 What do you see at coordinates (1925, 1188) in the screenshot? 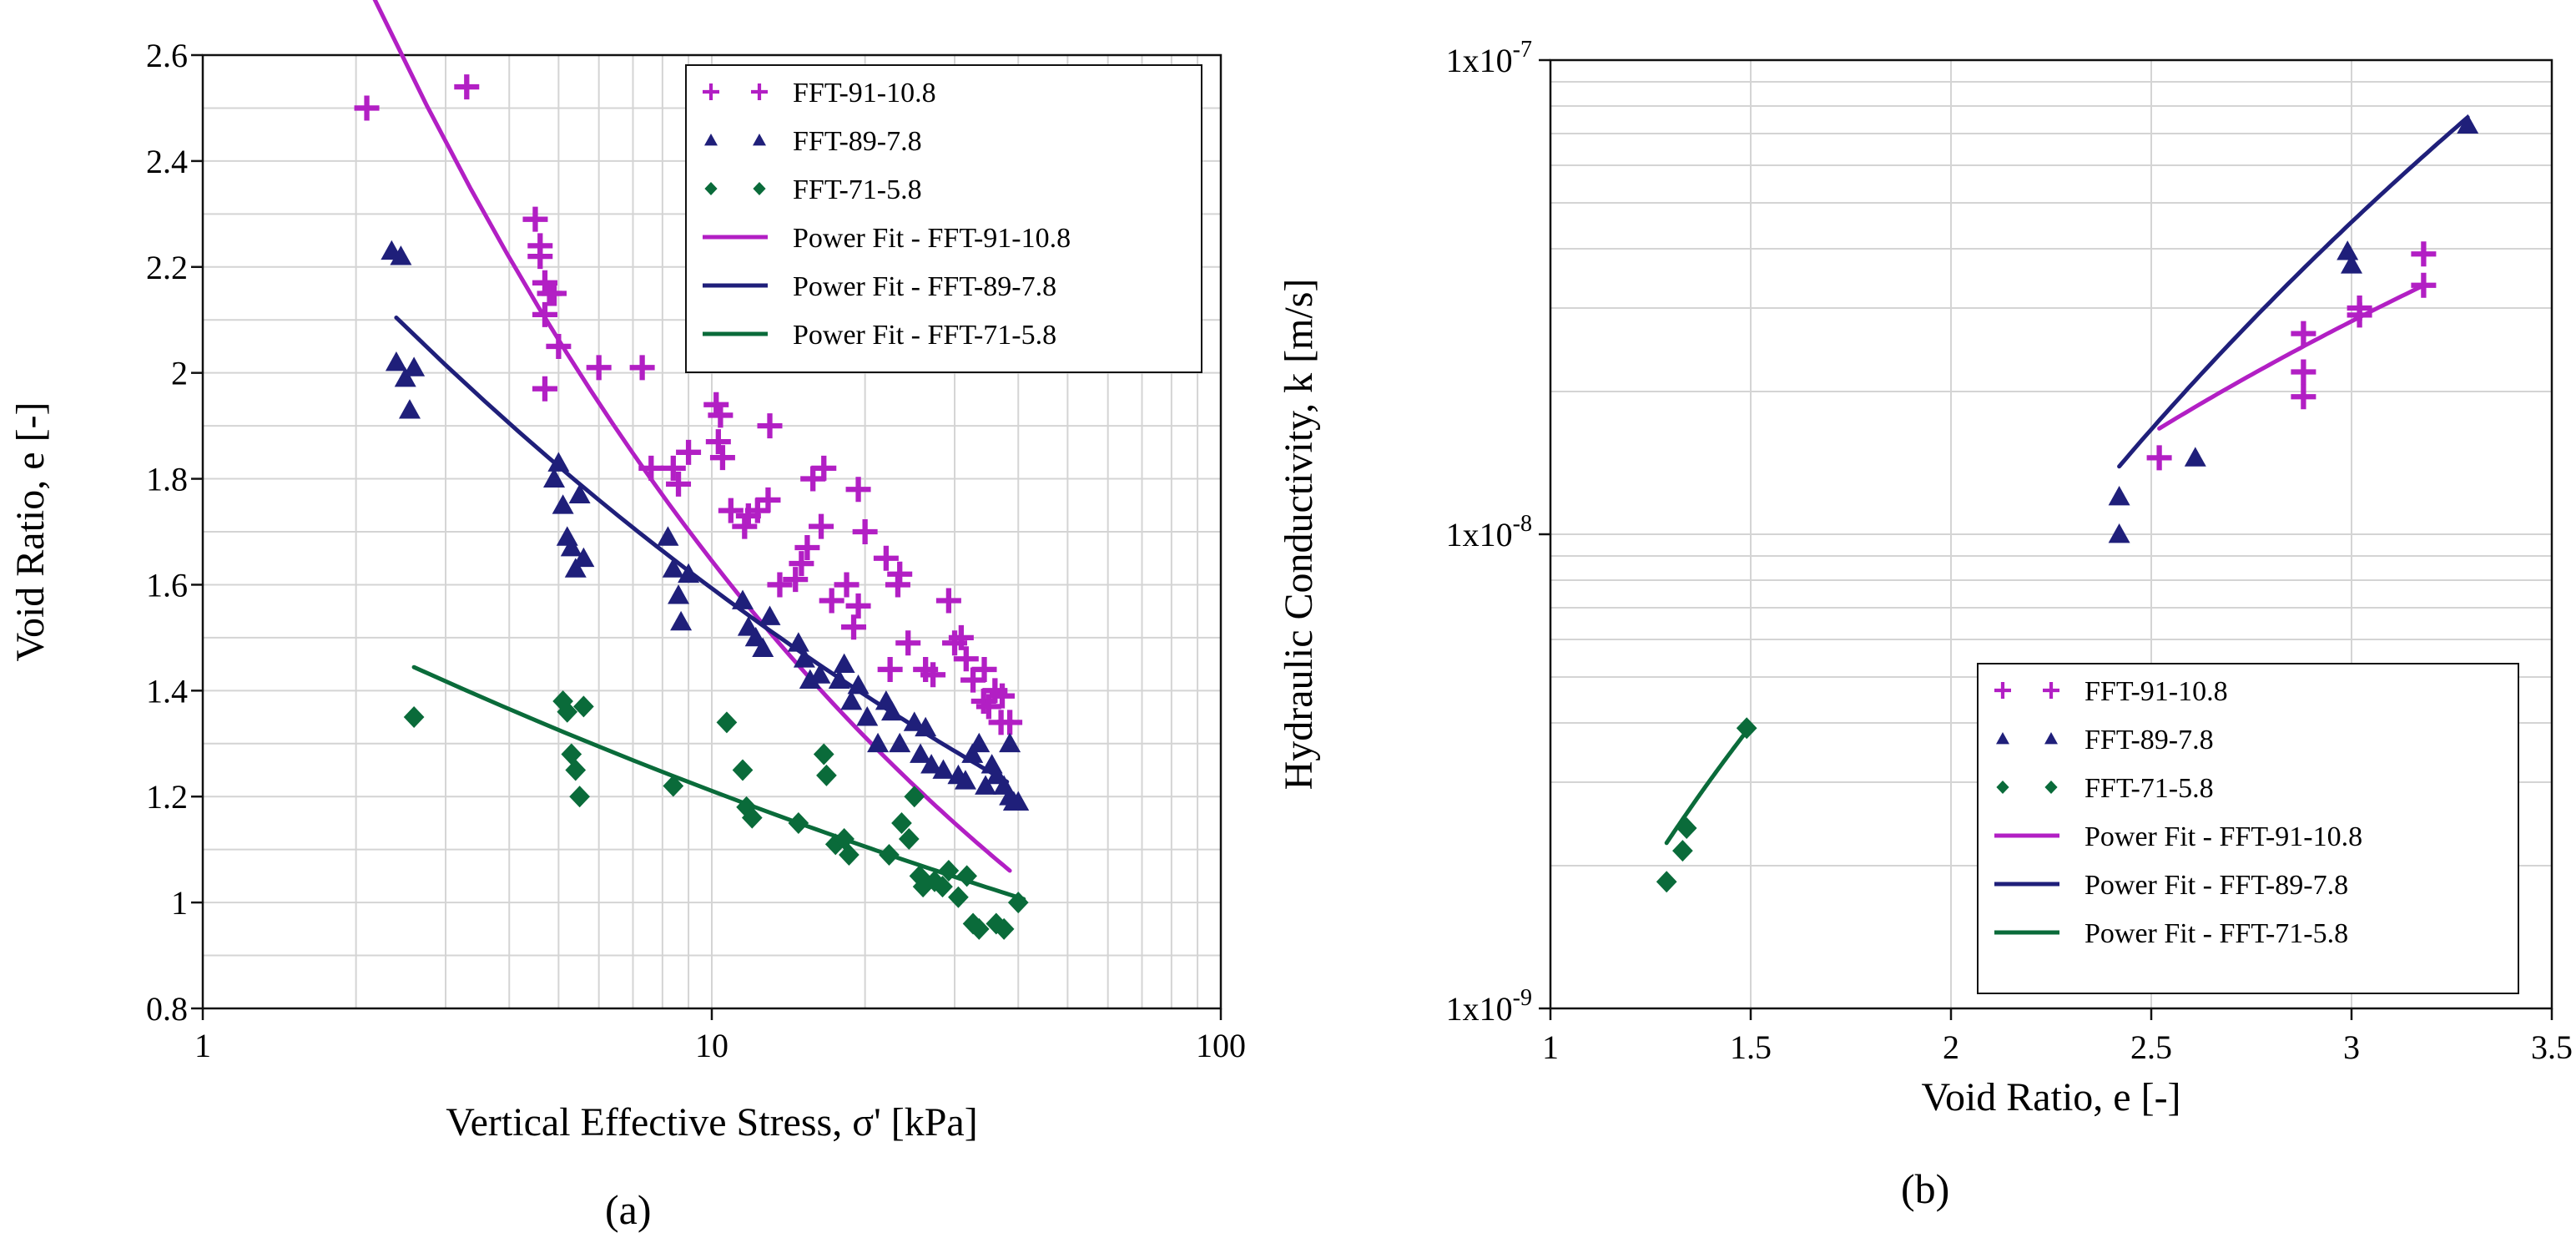
I see `caption-b: (b)` at bounding box center [1925, 1188].